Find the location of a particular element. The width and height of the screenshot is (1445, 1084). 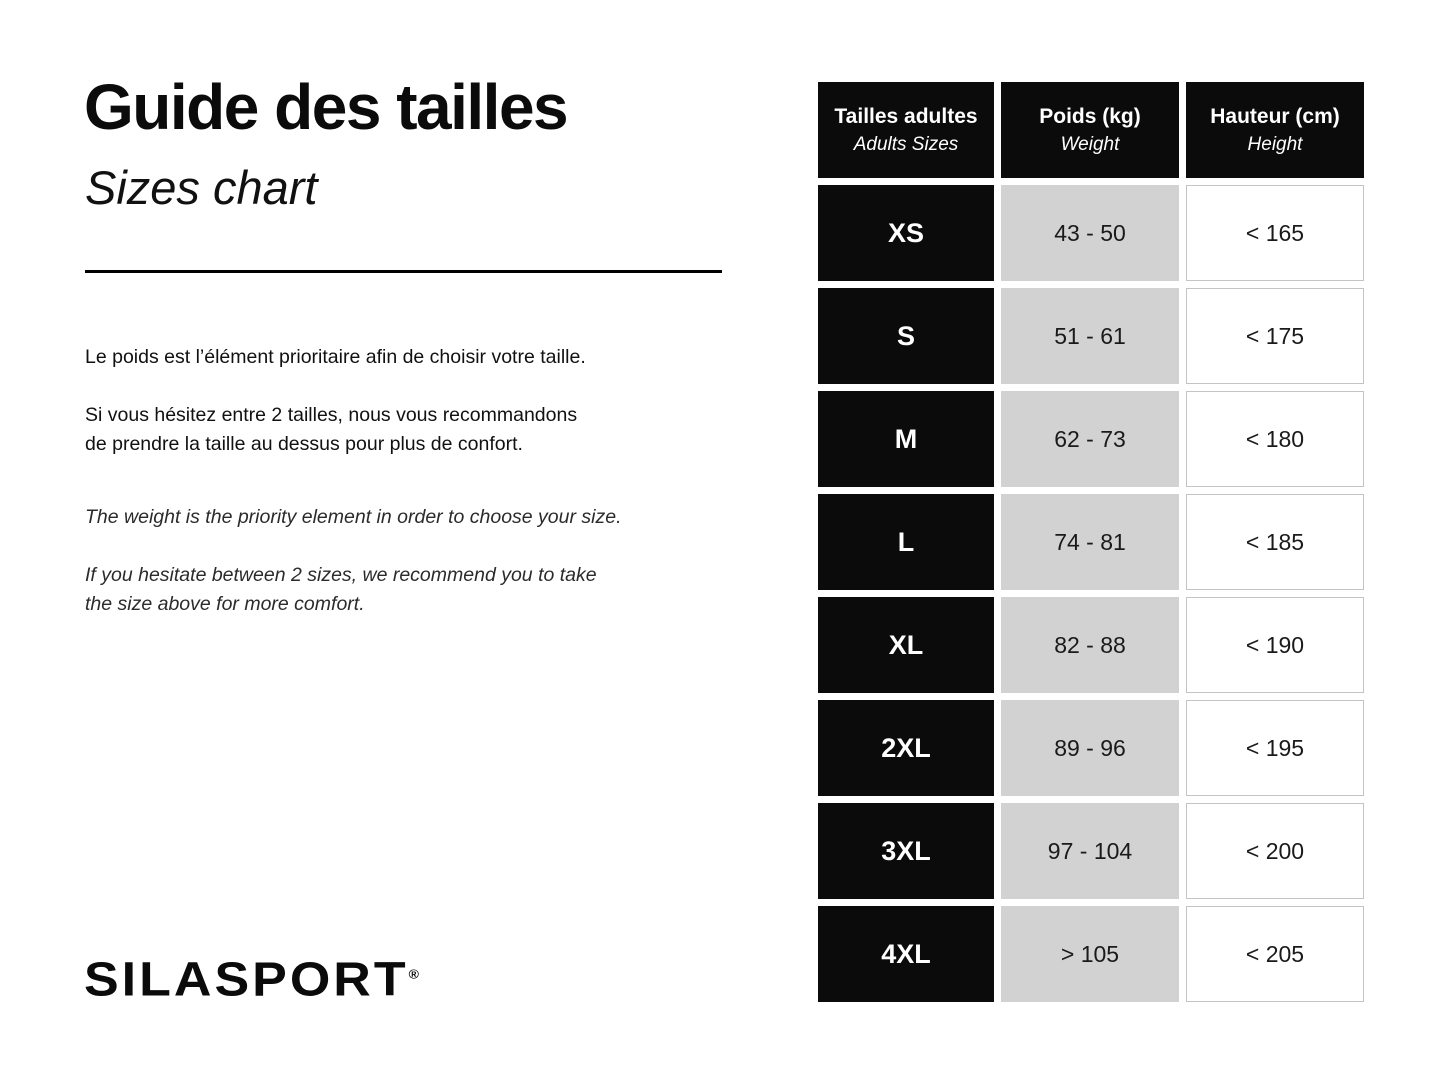

column-header-weight-sublabel: Weight is located at coordinates (1090, 144).